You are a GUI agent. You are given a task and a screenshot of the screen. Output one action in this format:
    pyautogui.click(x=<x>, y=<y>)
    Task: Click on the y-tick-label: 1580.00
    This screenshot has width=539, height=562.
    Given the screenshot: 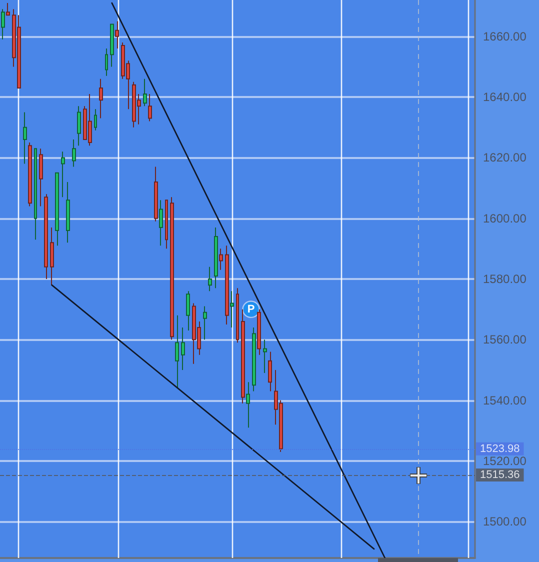 What is the action you would take?
    pyautogui.click(x=505, y=279)
    